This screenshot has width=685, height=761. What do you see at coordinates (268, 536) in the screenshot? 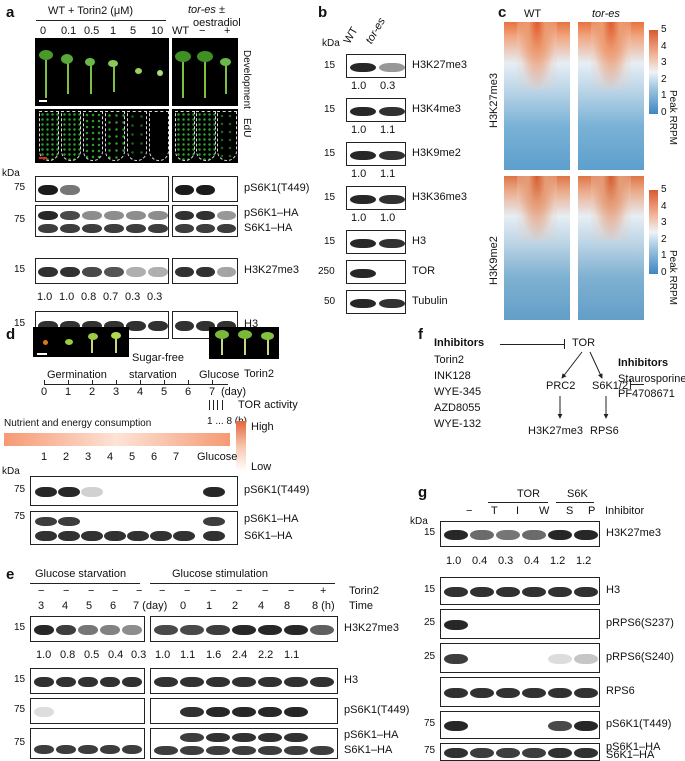
I see `d-blot-label-s6k: S6K1–HA` at bounding box center [268, 536].